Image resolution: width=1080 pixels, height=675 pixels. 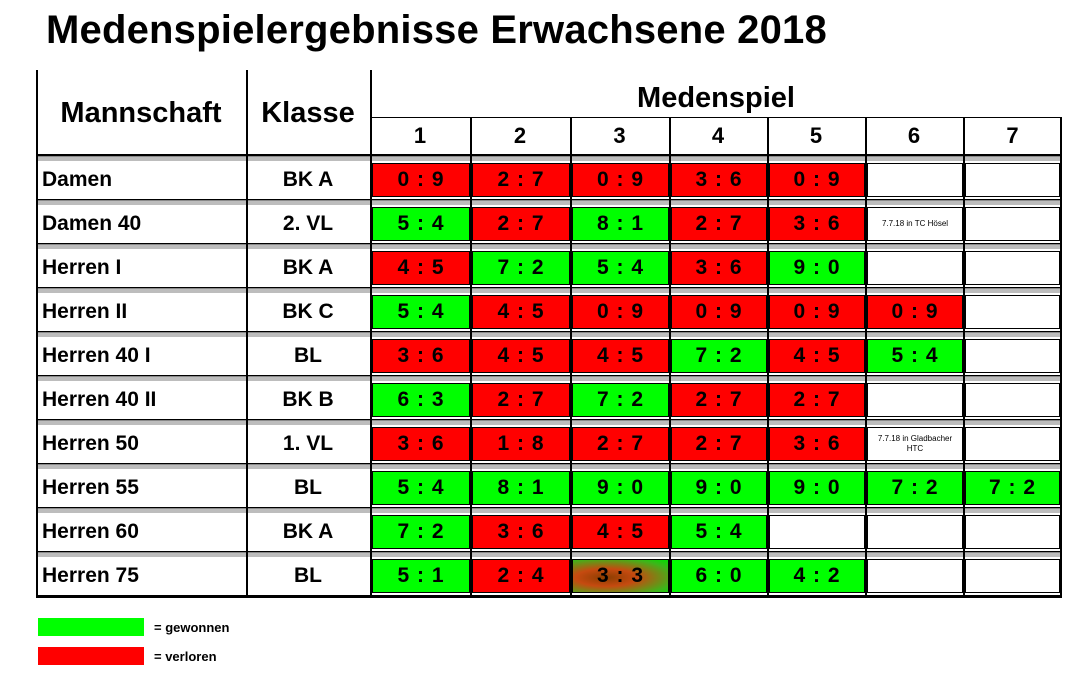 What do you see at coordinates (308, 112) in the screenshot?
I see `header-klasse: Klasse` at bounding box center [308, 112].